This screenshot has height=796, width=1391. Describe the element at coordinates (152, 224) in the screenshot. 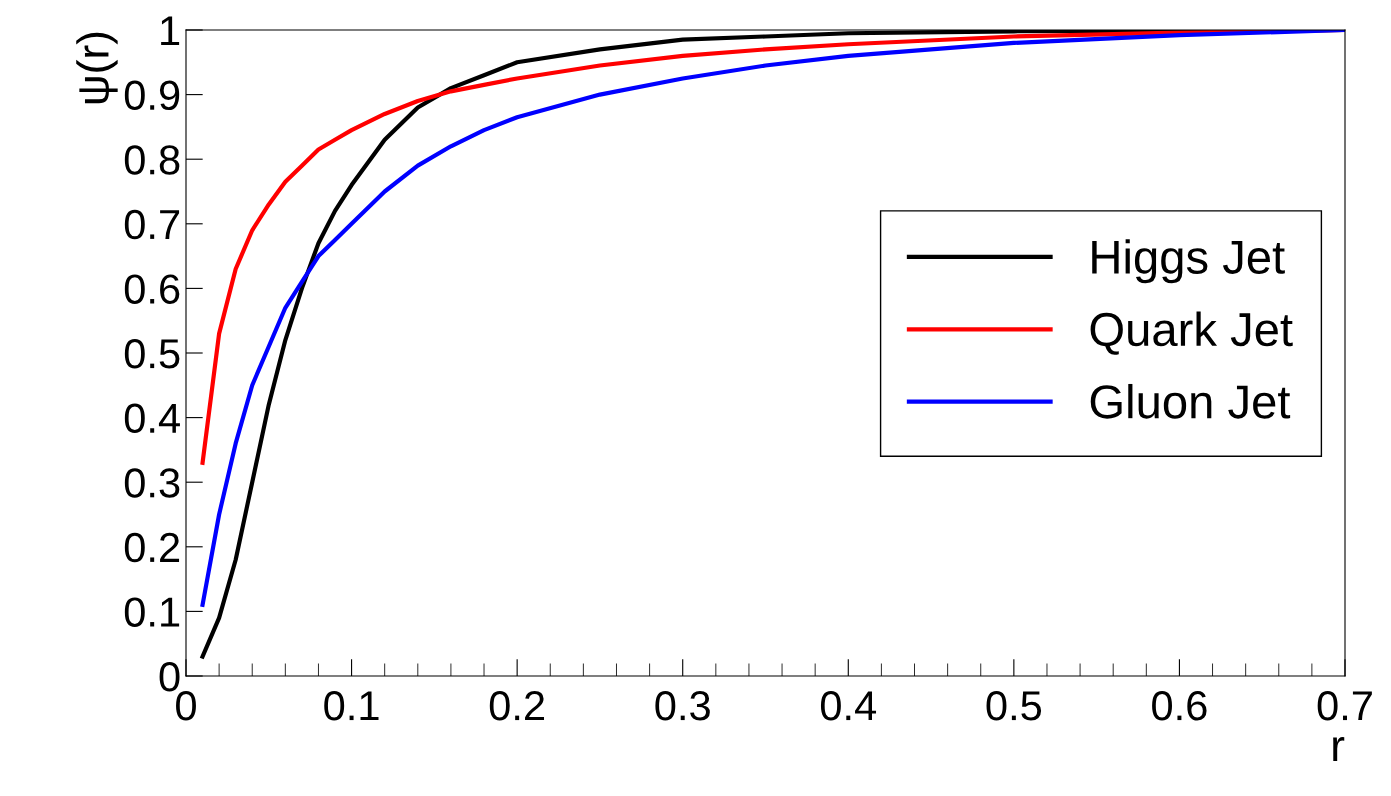

I see `y-tick-label: 0.7` at that location.